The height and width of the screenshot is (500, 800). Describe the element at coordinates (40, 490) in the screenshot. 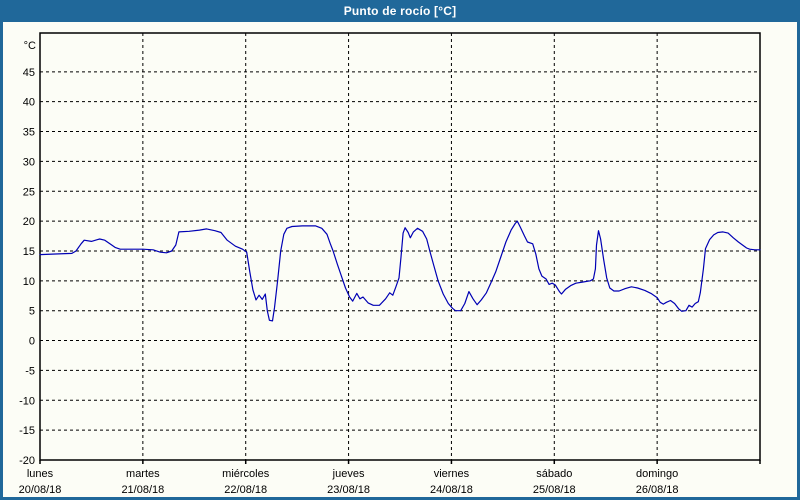

I see `x-axis-date-label: 20/08/18` at that location.